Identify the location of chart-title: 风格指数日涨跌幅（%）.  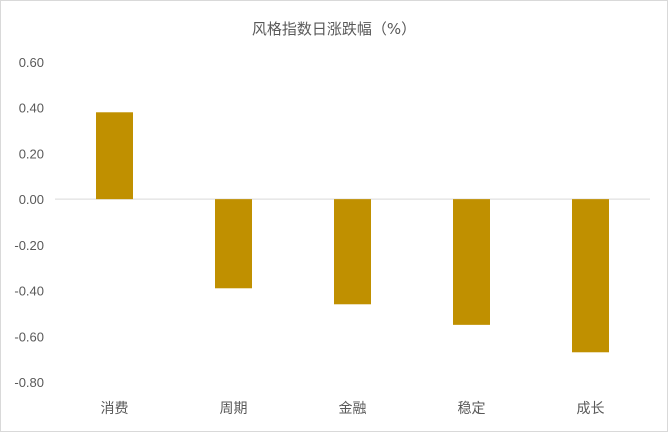
(334, 29).